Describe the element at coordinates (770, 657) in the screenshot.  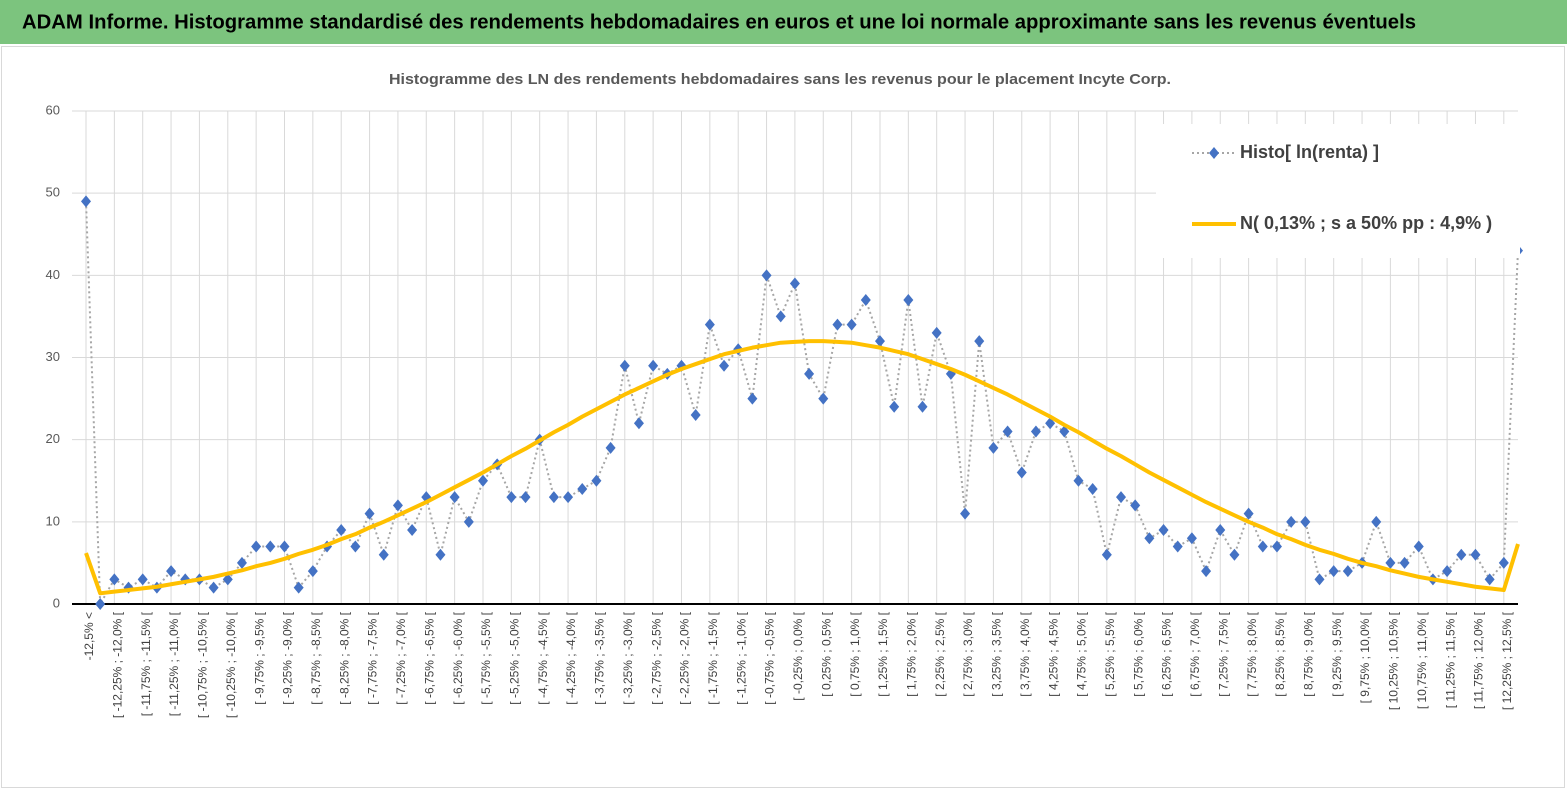
I see `x-tick-label: [ -0,75% ; -0,5% [` at that location.